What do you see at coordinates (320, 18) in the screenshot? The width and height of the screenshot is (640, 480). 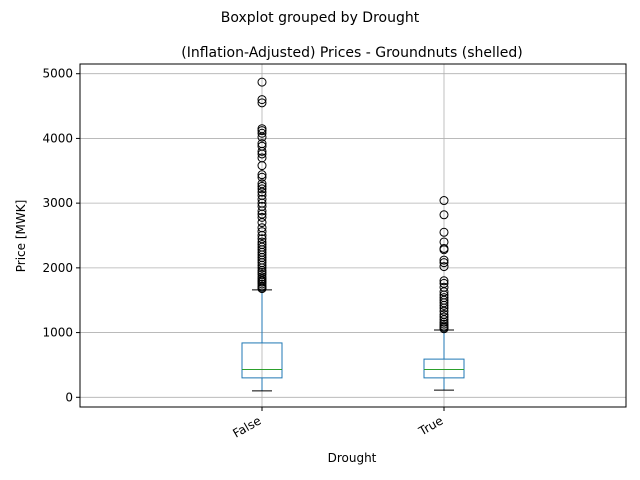 I see `chart-suptitle: Boxplot grouped by Drought` at bounding box center [320, 18].